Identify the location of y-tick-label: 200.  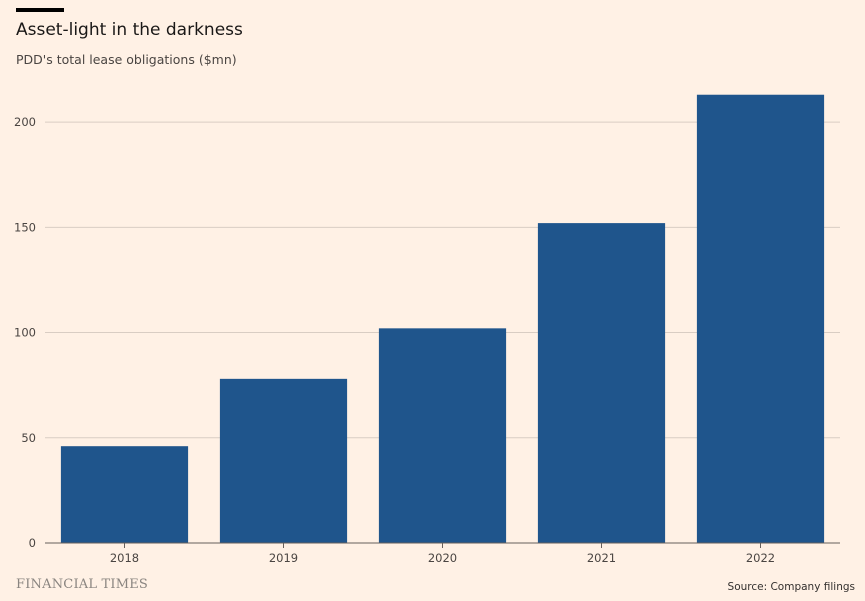
(25, 122).